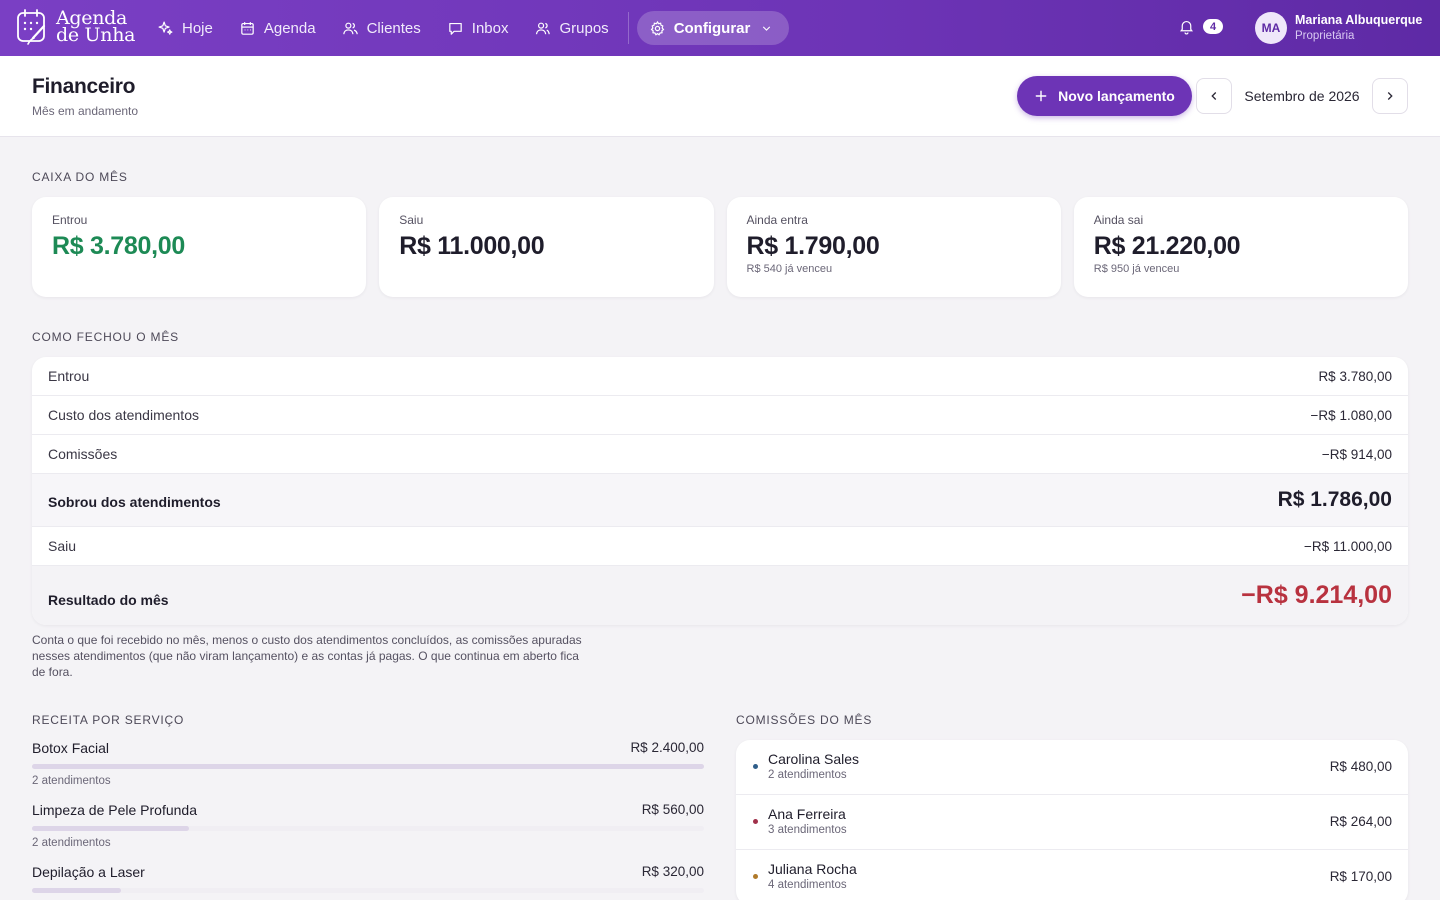 The image size is (1440, 900). I want to click on professional-count: 2 atendimentos, so click(807, 775).